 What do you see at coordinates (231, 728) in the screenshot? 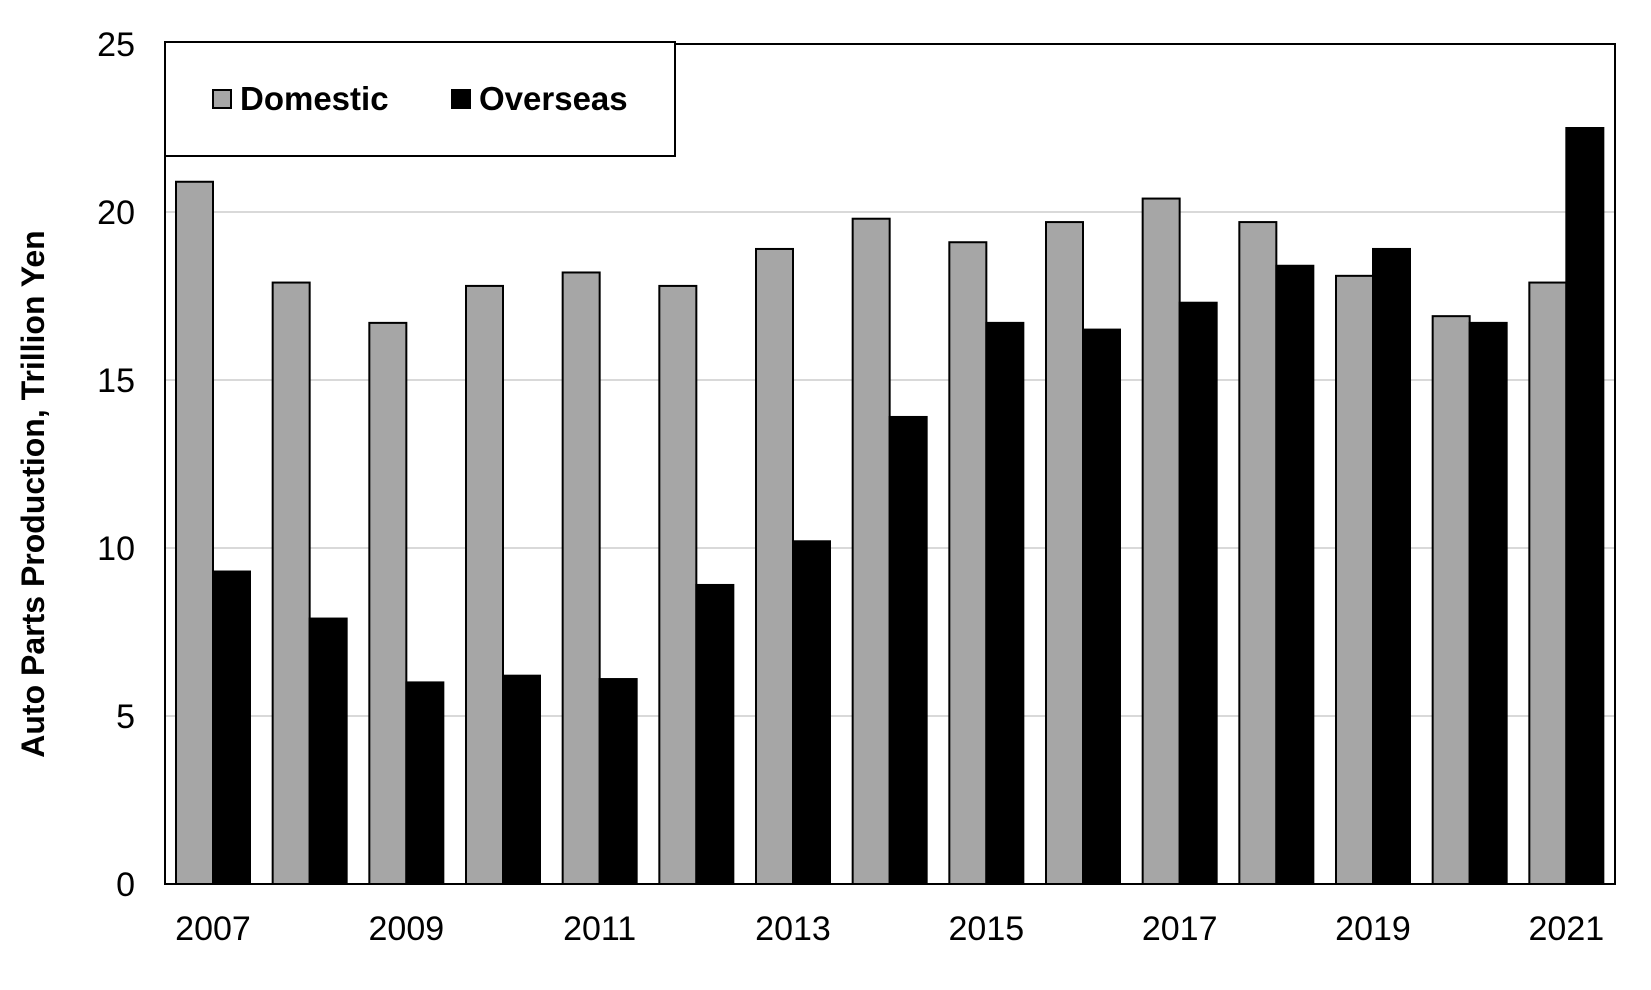
I see `bar-overseas-2007` at bounding box center [231, 728].